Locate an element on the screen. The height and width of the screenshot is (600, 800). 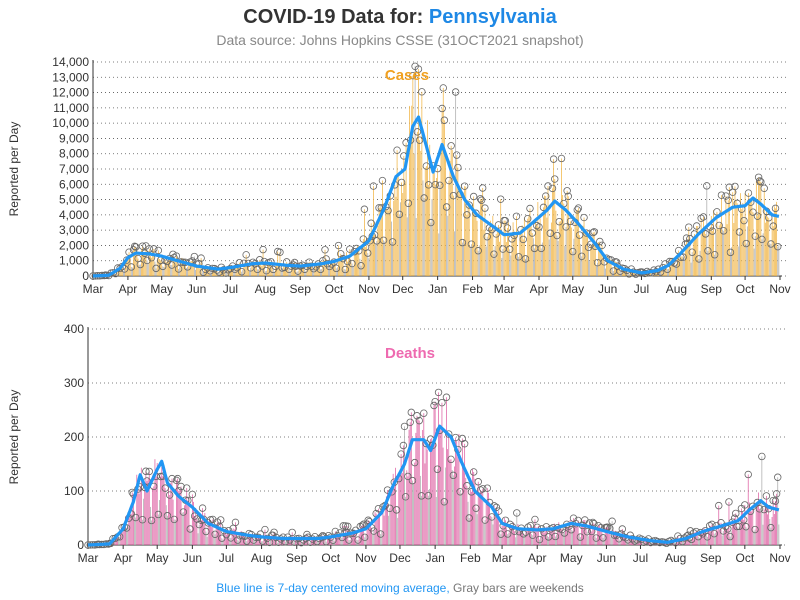
y-axis-label: Reported per Day is located at coordinates (14, 169).